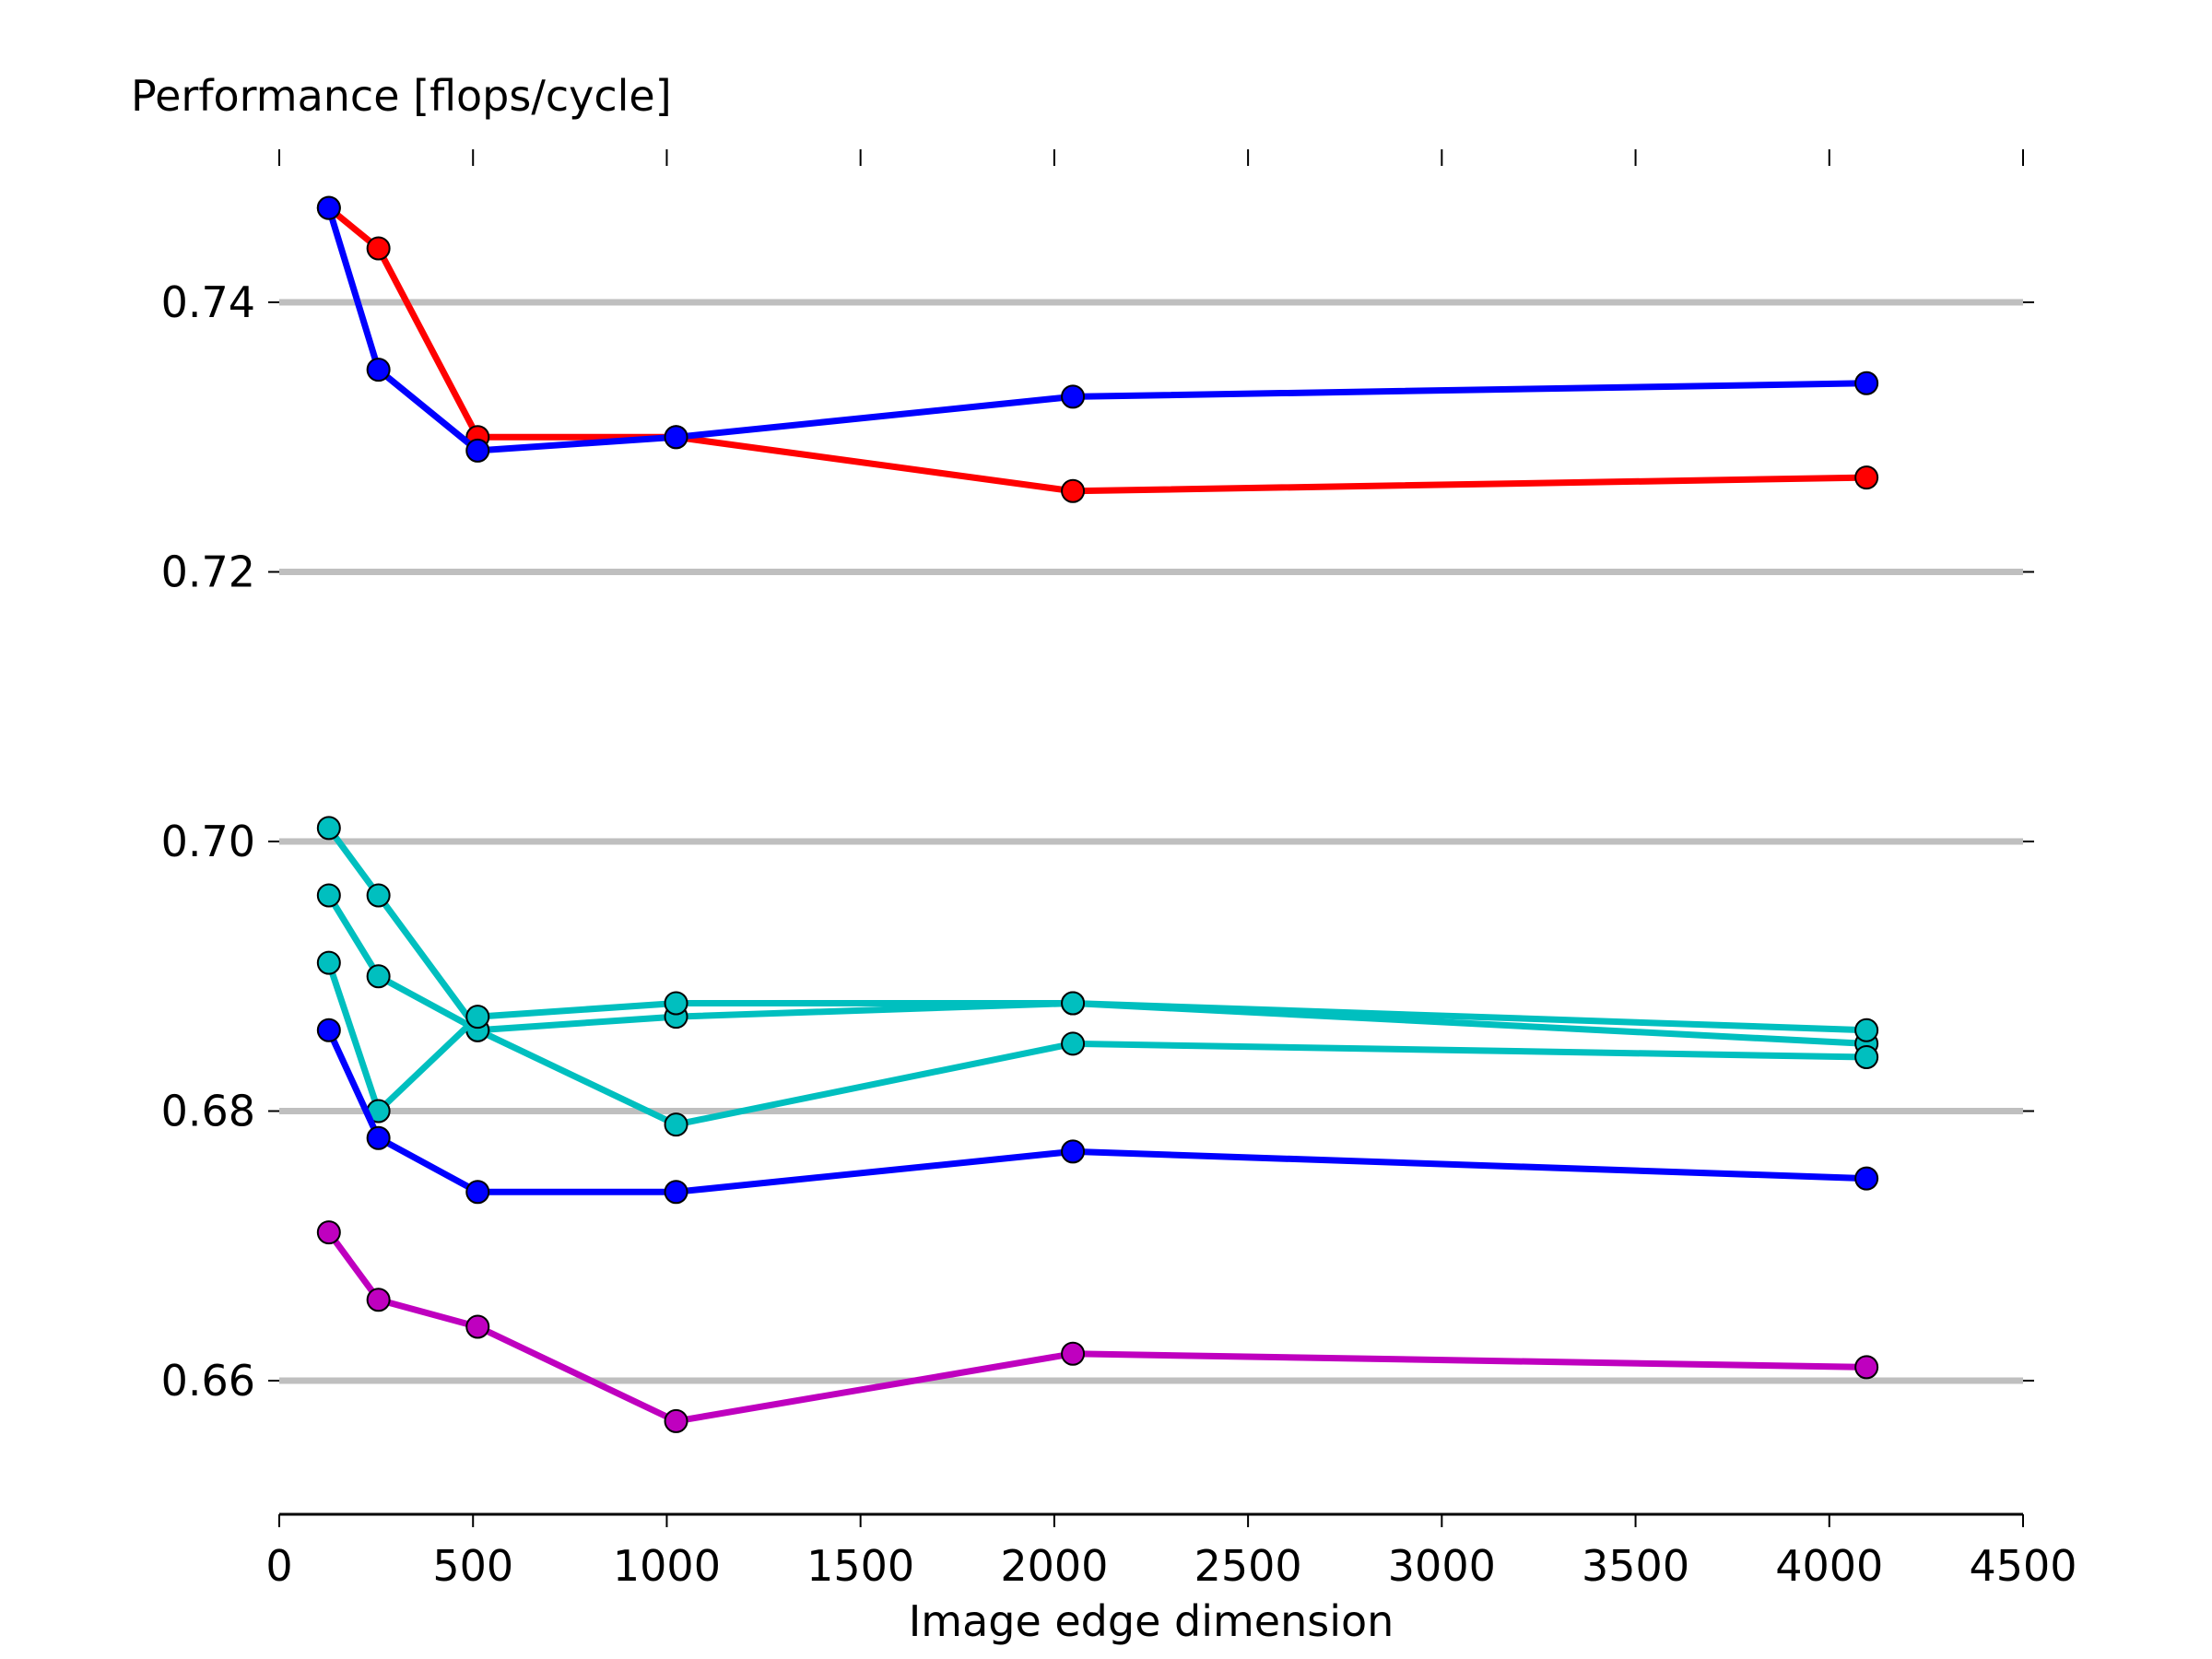 This screenshot has width=2212, height=1659. Describe the element at coordinates (1151, 1621) in the screenshot. I see `x-axis-title: Image edge dimension` at that location.